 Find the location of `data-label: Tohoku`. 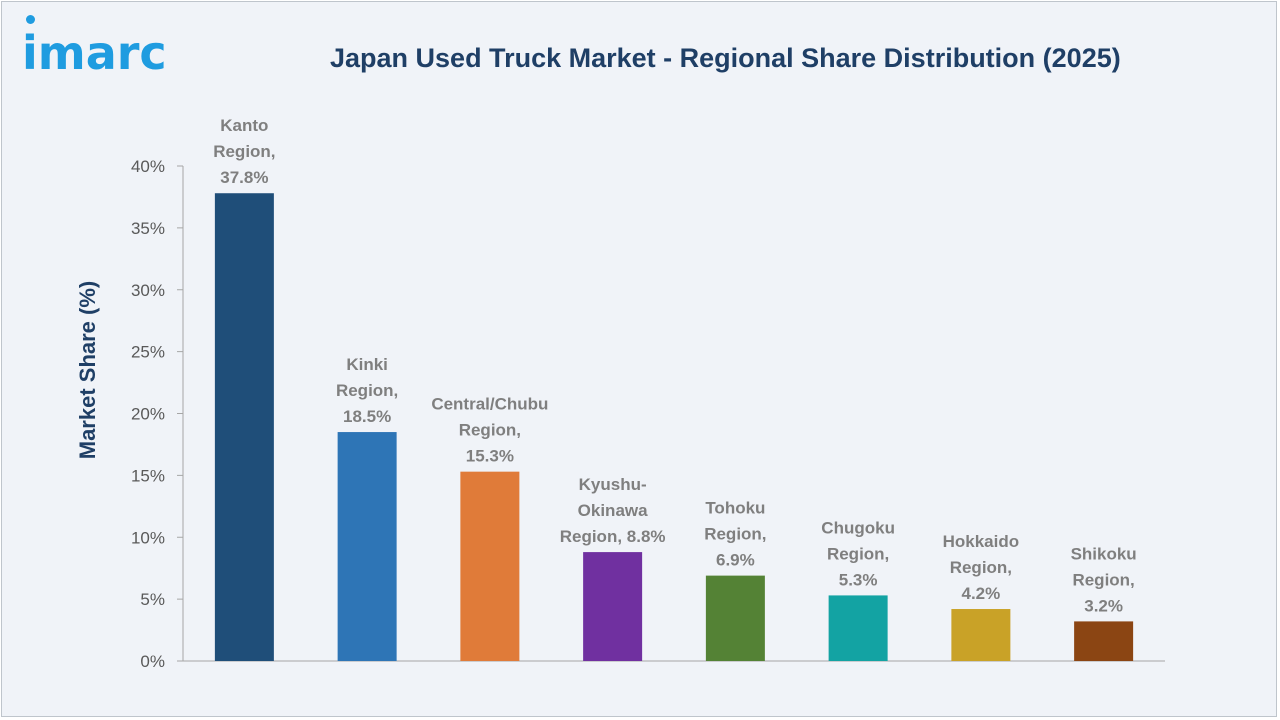

data-label: Tohoku is located at coordinates (735, 508).